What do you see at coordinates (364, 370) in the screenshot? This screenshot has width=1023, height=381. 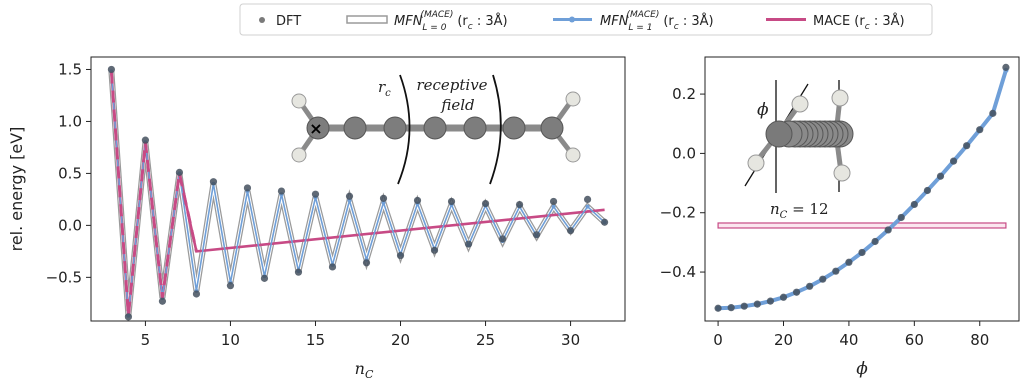 I see `left-x-axis-label: nC` at bounding box center [364, 370].